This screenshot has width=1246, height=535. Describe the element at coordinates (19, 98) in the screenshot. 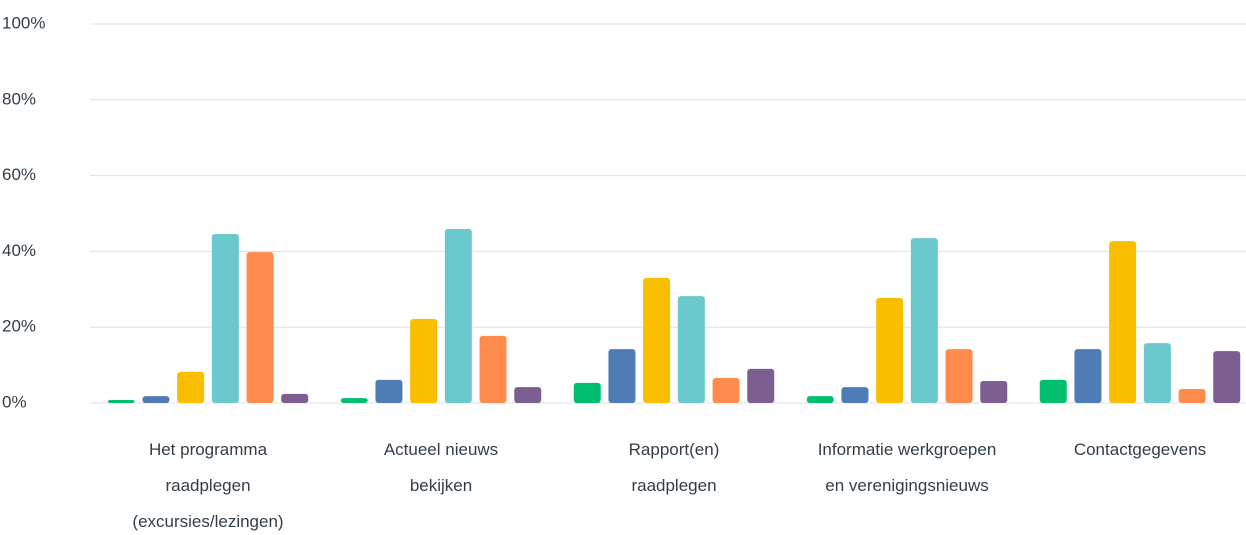

I see `y-tick-label: 80%` at that location.